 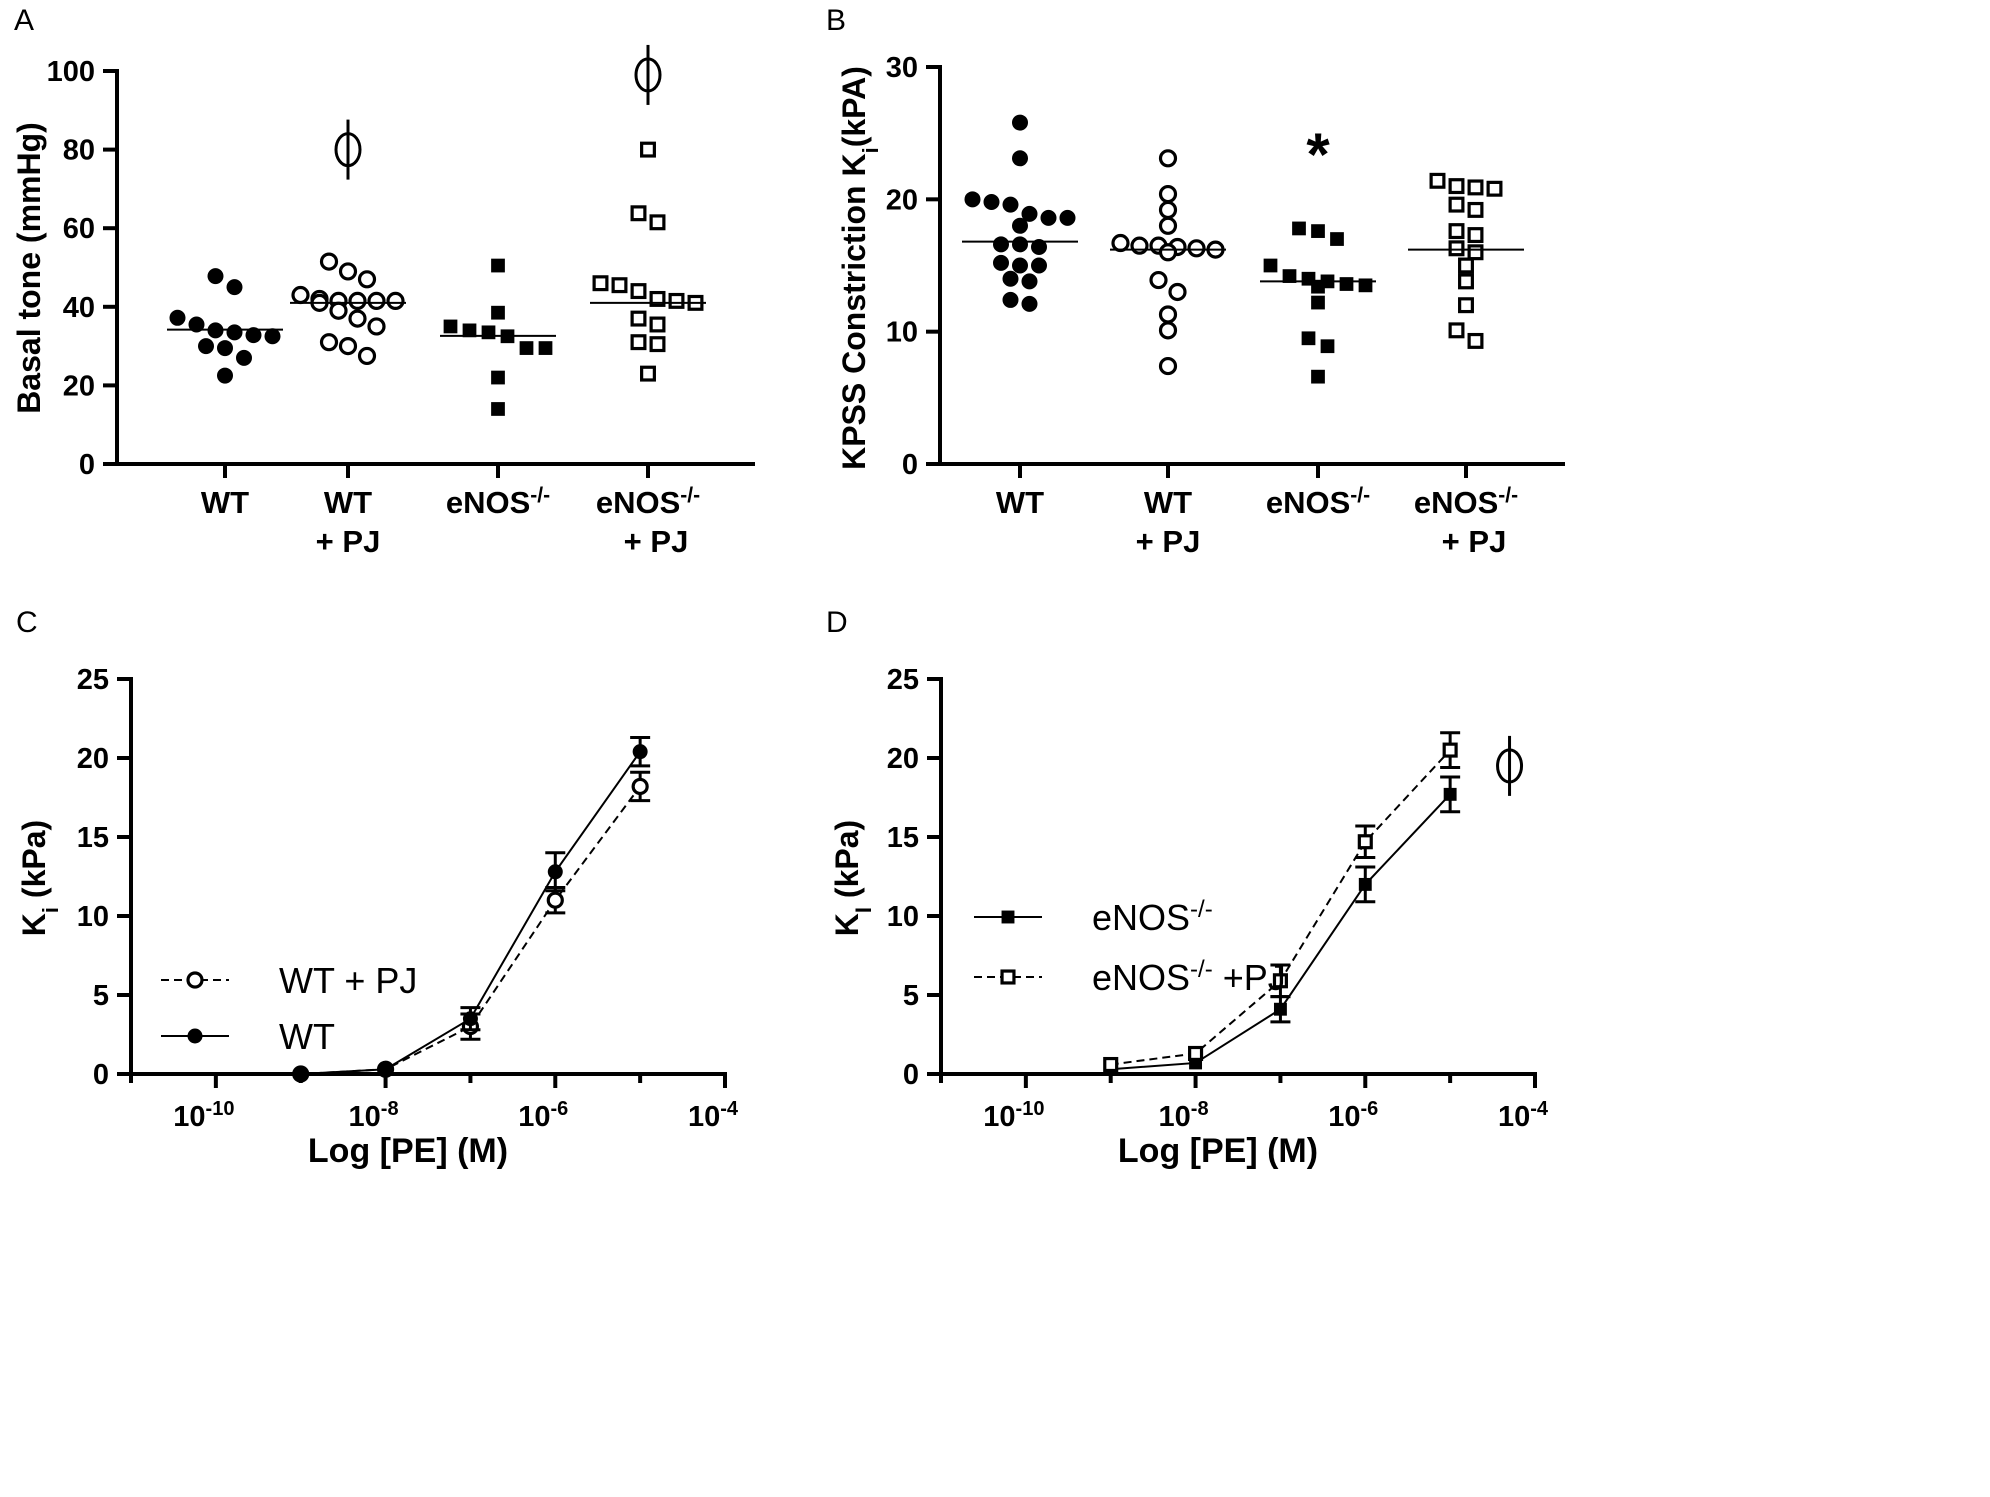 I want to click on y-tick-label: 25, so click(x=903, y=680).